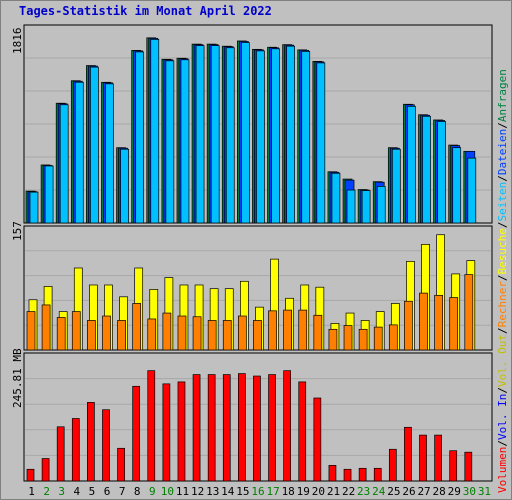 This screenshot has height=500, width=512. Describe the element at coordinates (439, 491) in the screenshot. I see `day-label: 28` at that location.